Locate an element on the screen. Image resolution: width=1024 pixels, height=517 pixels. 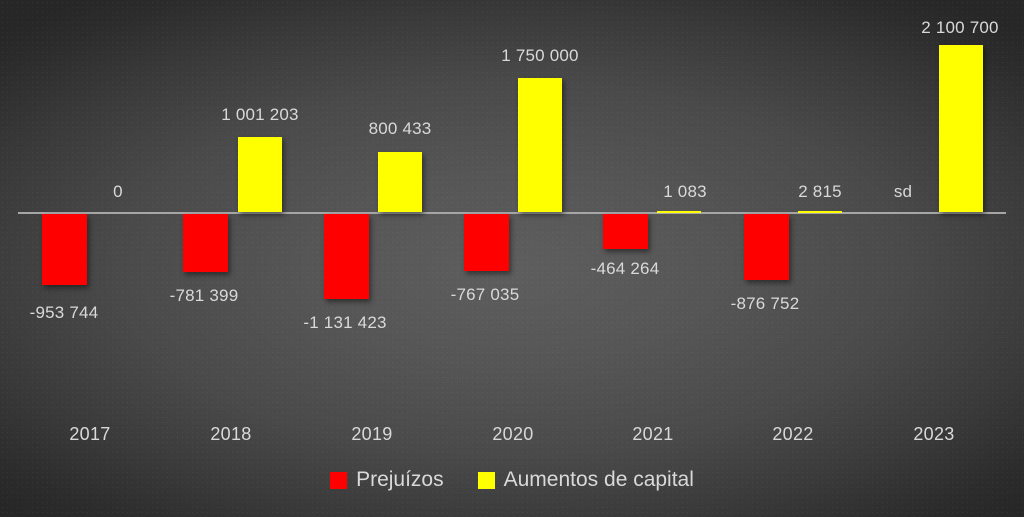
category-label-2018: 2018 is located at coordinates (231, 434).